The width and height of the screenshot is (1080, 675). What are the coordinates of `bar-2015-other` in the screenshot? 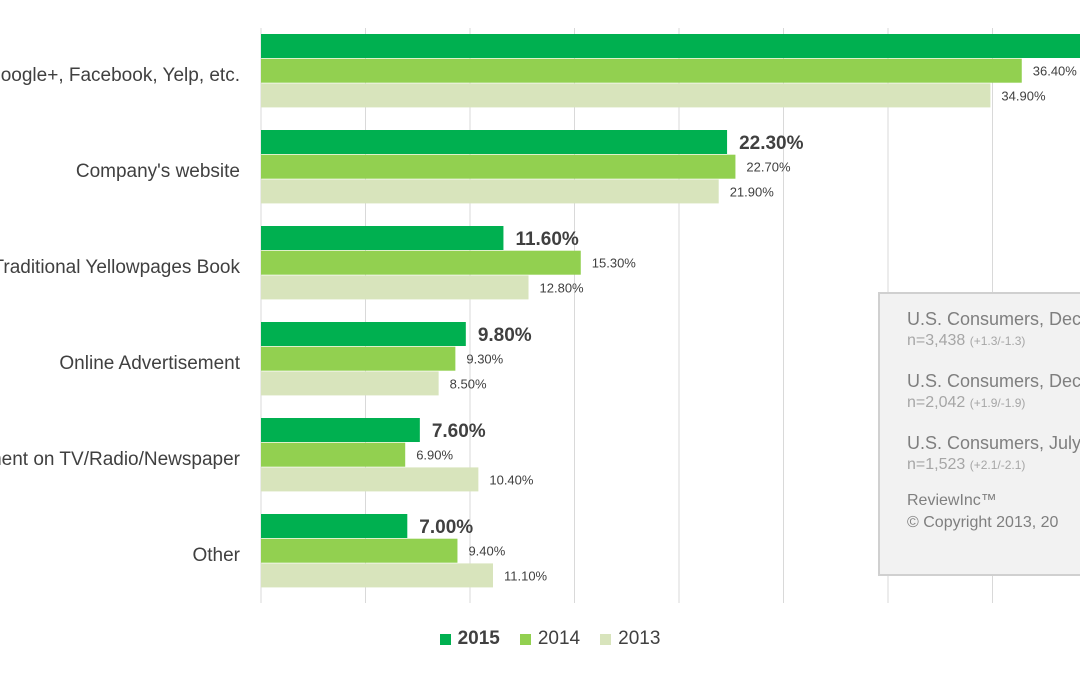 It's located at (334, 526).